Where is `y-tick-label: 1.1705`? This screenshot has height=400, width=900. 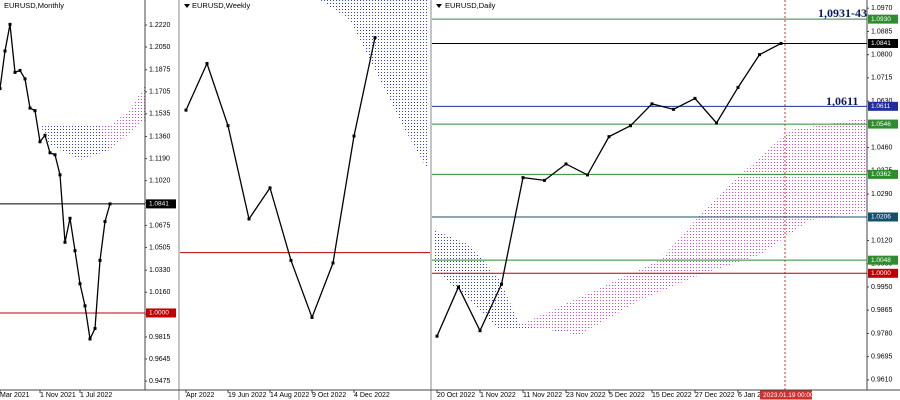
y-tick-label: 1.1705 is located at coordinates (160, 92).